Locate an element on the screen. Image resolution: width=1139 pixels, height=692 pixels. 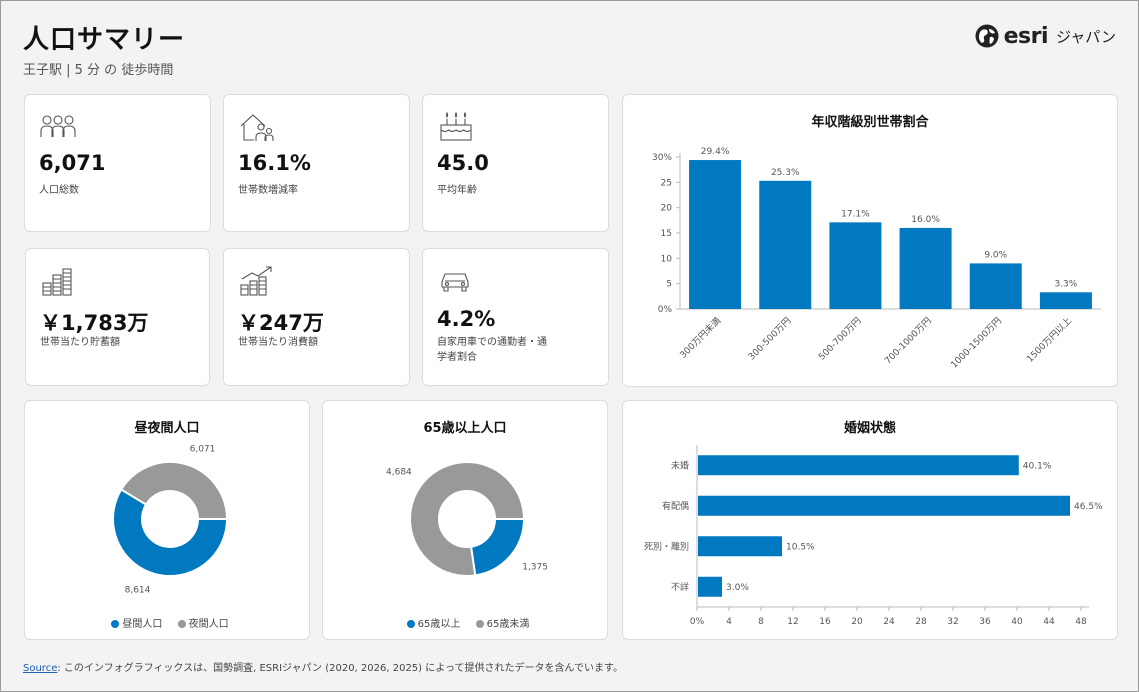
chart-title: 年収階級別世帯割合 is located at coordinates (870, 122).